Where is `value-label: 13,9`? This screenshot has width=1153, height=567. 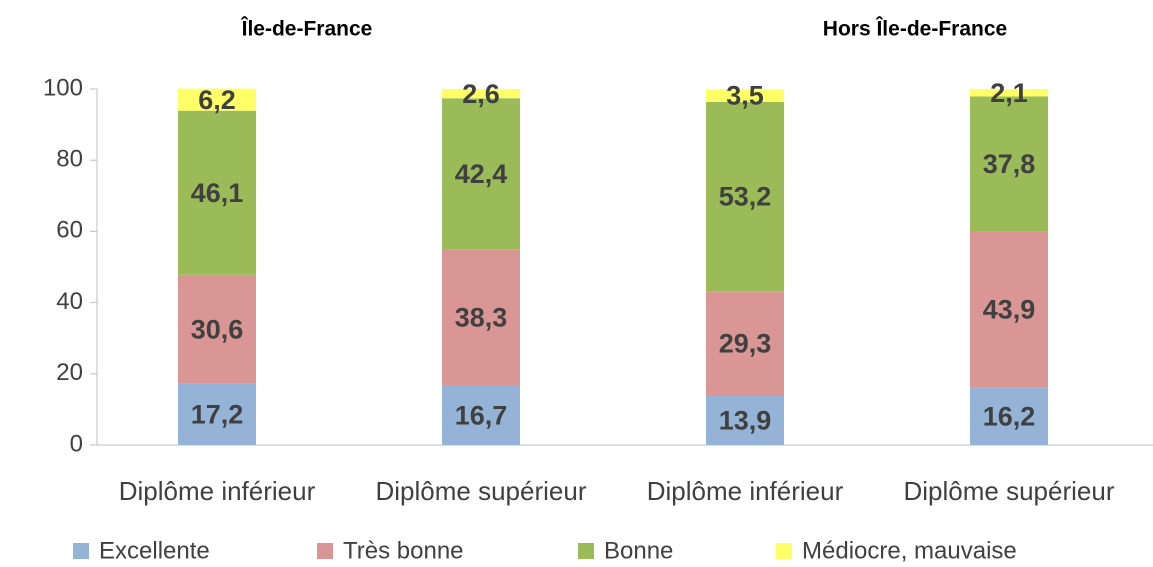
value-label: 13,9 is located at coordinates (745, 420).